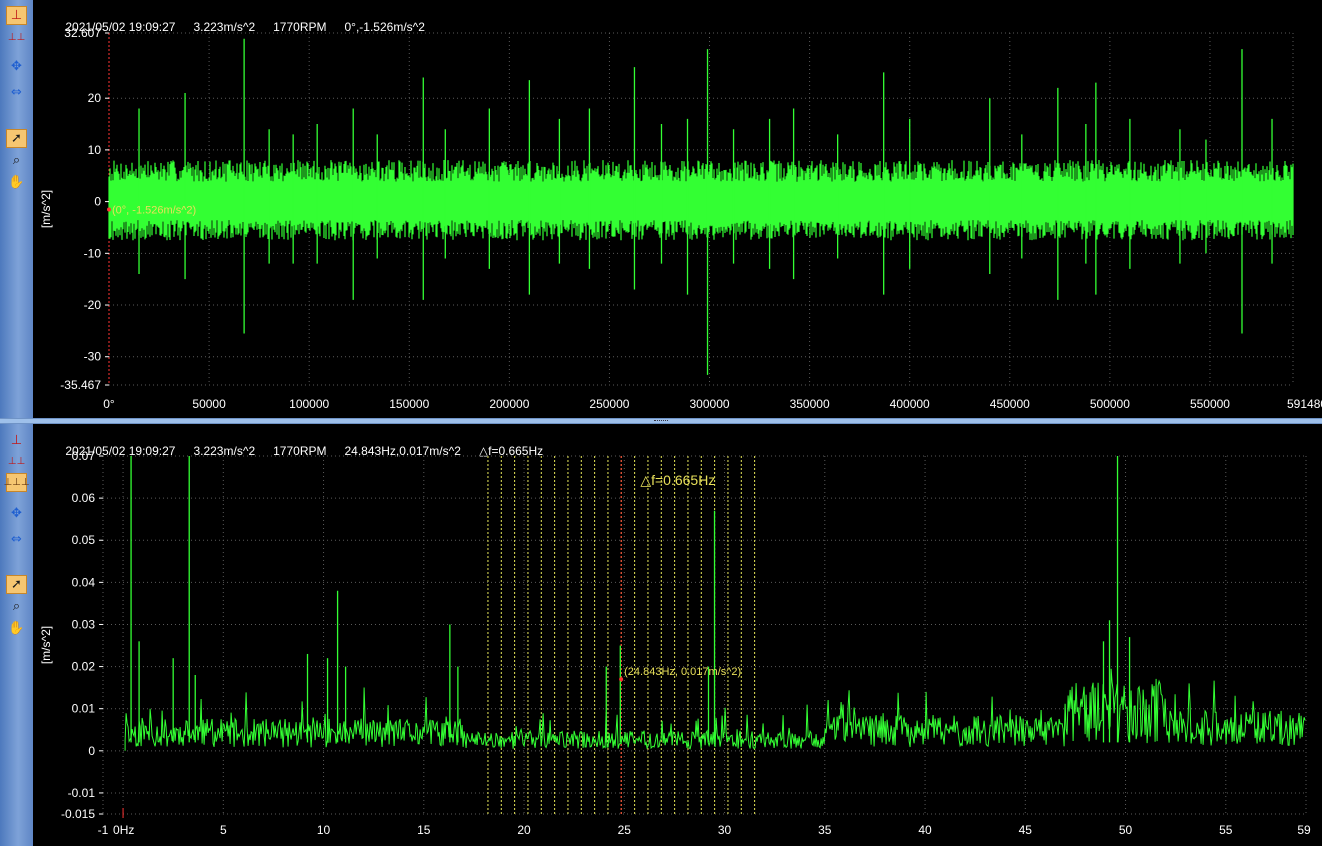 The height and width of the screenshot is (846, 1322). I want to click on panel-splitter, so click(661, 421).